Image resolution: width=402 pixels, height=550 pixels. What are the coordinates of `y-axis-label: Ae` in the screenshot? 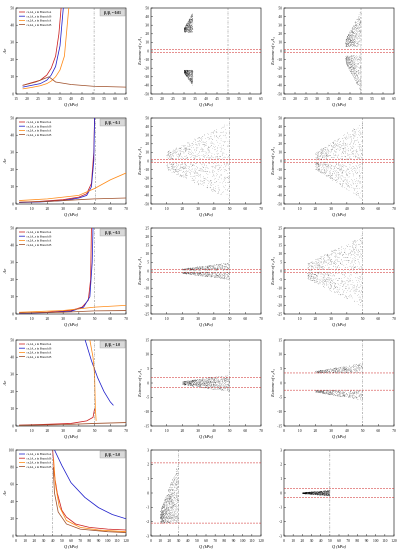 It's located at (4, 162).